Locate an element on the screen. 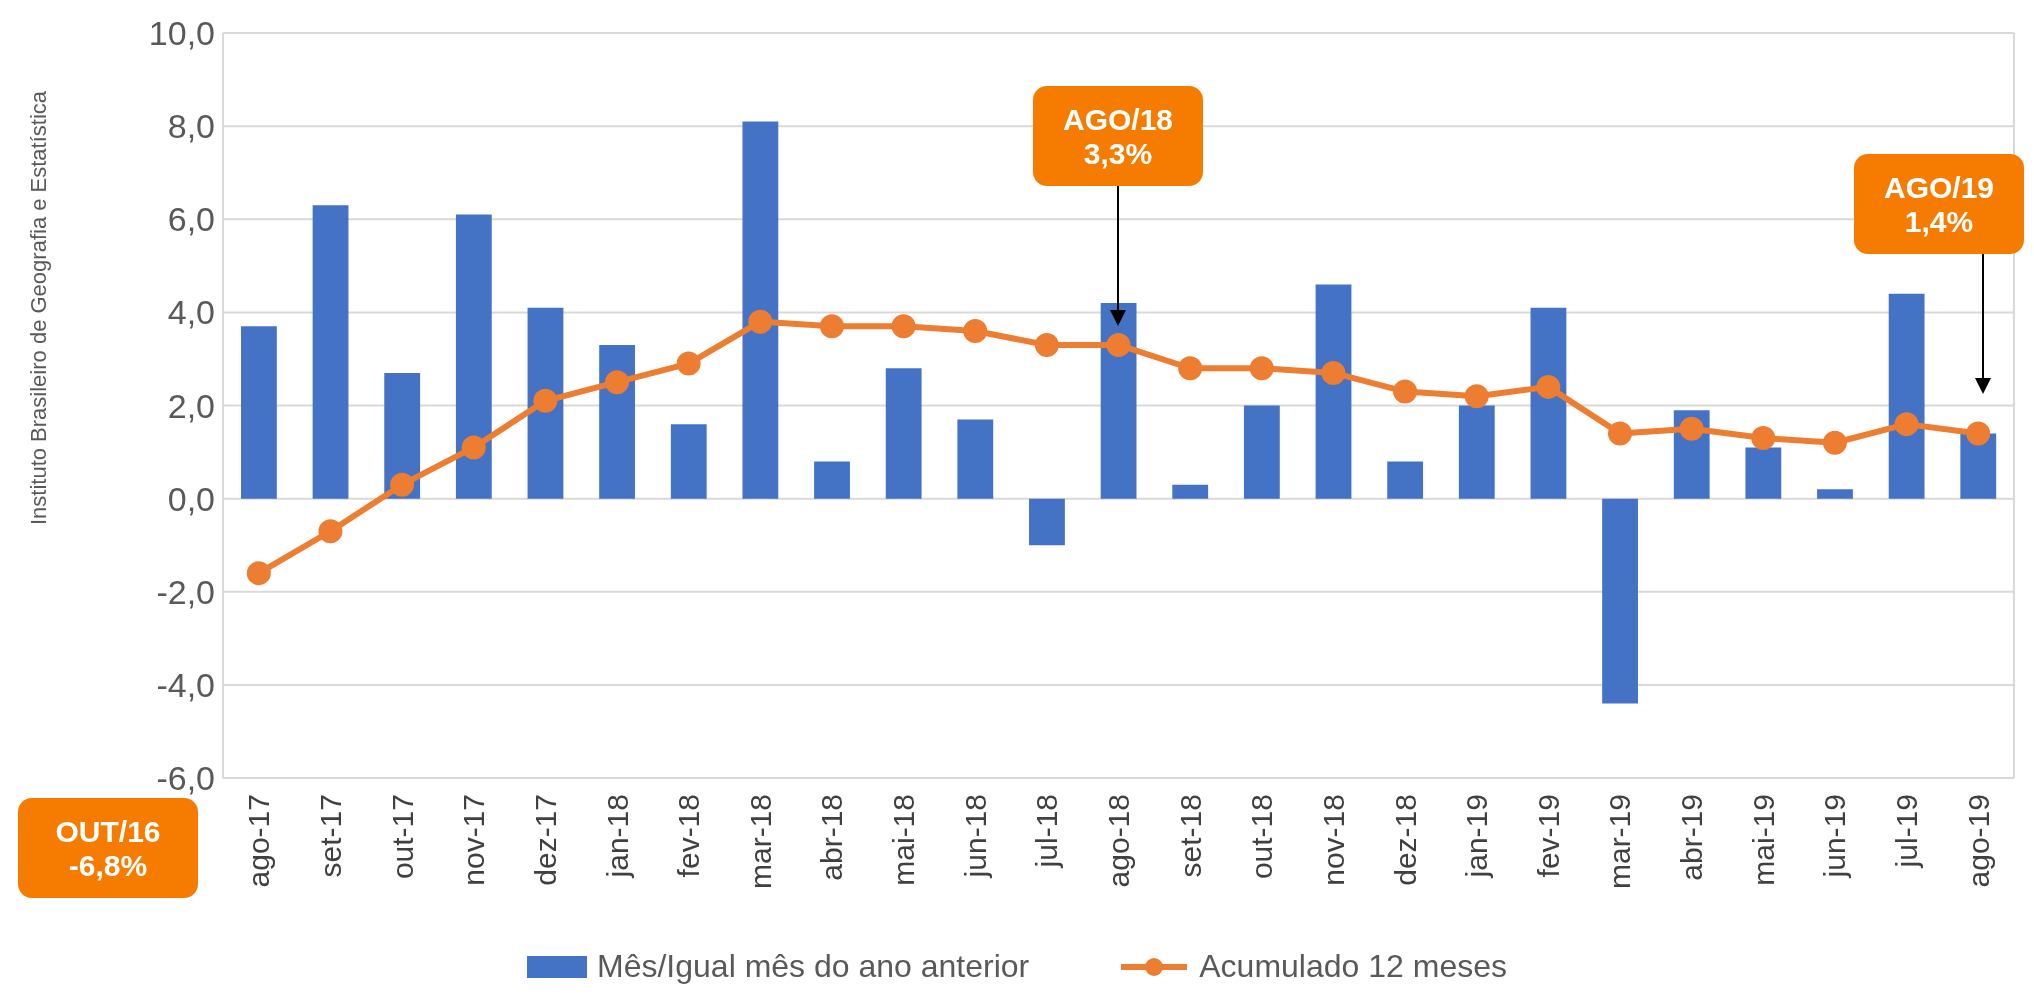 The width and height of the screenshot is (2034, 1005). y-tick-label: -4,0 is located at coordinates (185, 684).